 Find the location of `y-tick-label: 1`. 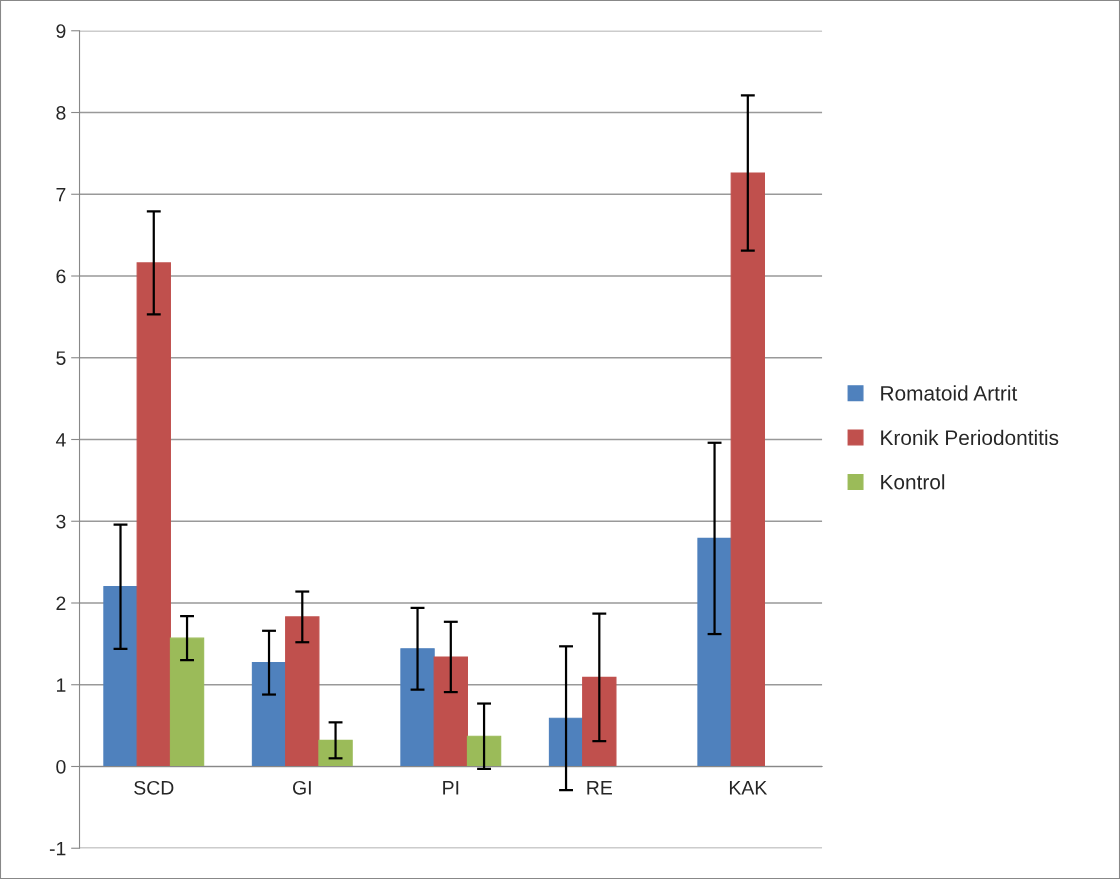

y-tick-label: 1 is located at coordinates (61, 685).